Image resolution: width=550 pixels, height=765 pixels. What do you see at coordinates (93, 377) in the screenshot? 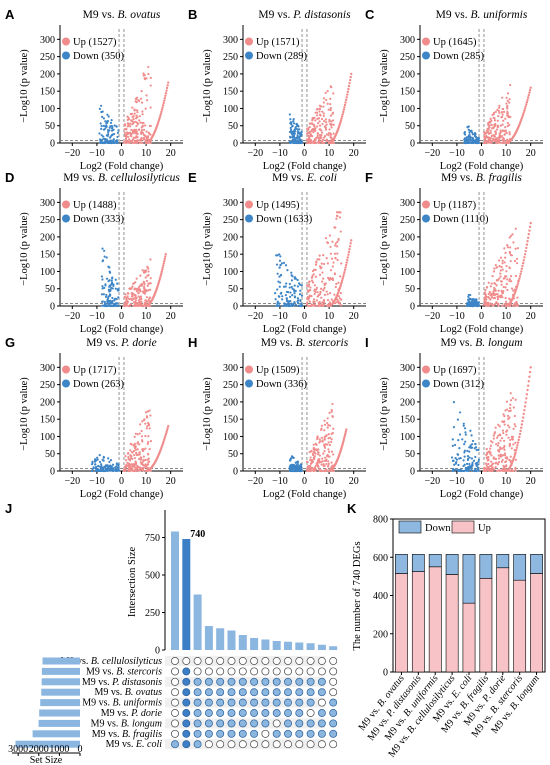
I see `legend: Up (1717)Down (263)` at bounding box center [93, 377].